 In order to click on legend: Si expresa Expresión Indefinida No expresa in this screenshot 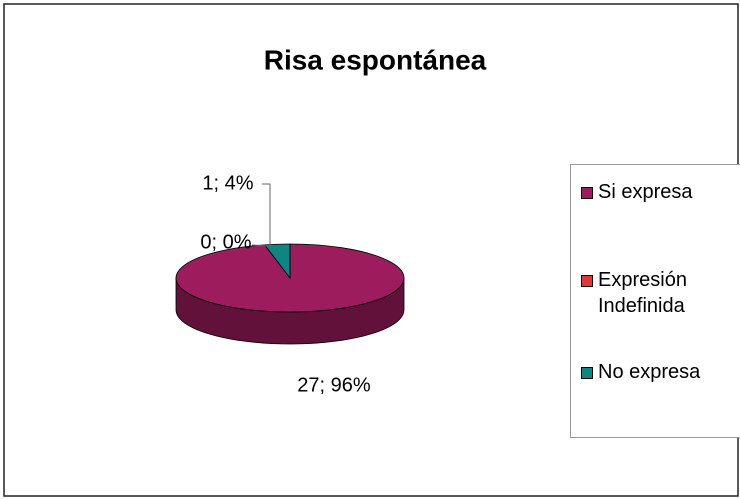, I will do `click(655, 301)`.